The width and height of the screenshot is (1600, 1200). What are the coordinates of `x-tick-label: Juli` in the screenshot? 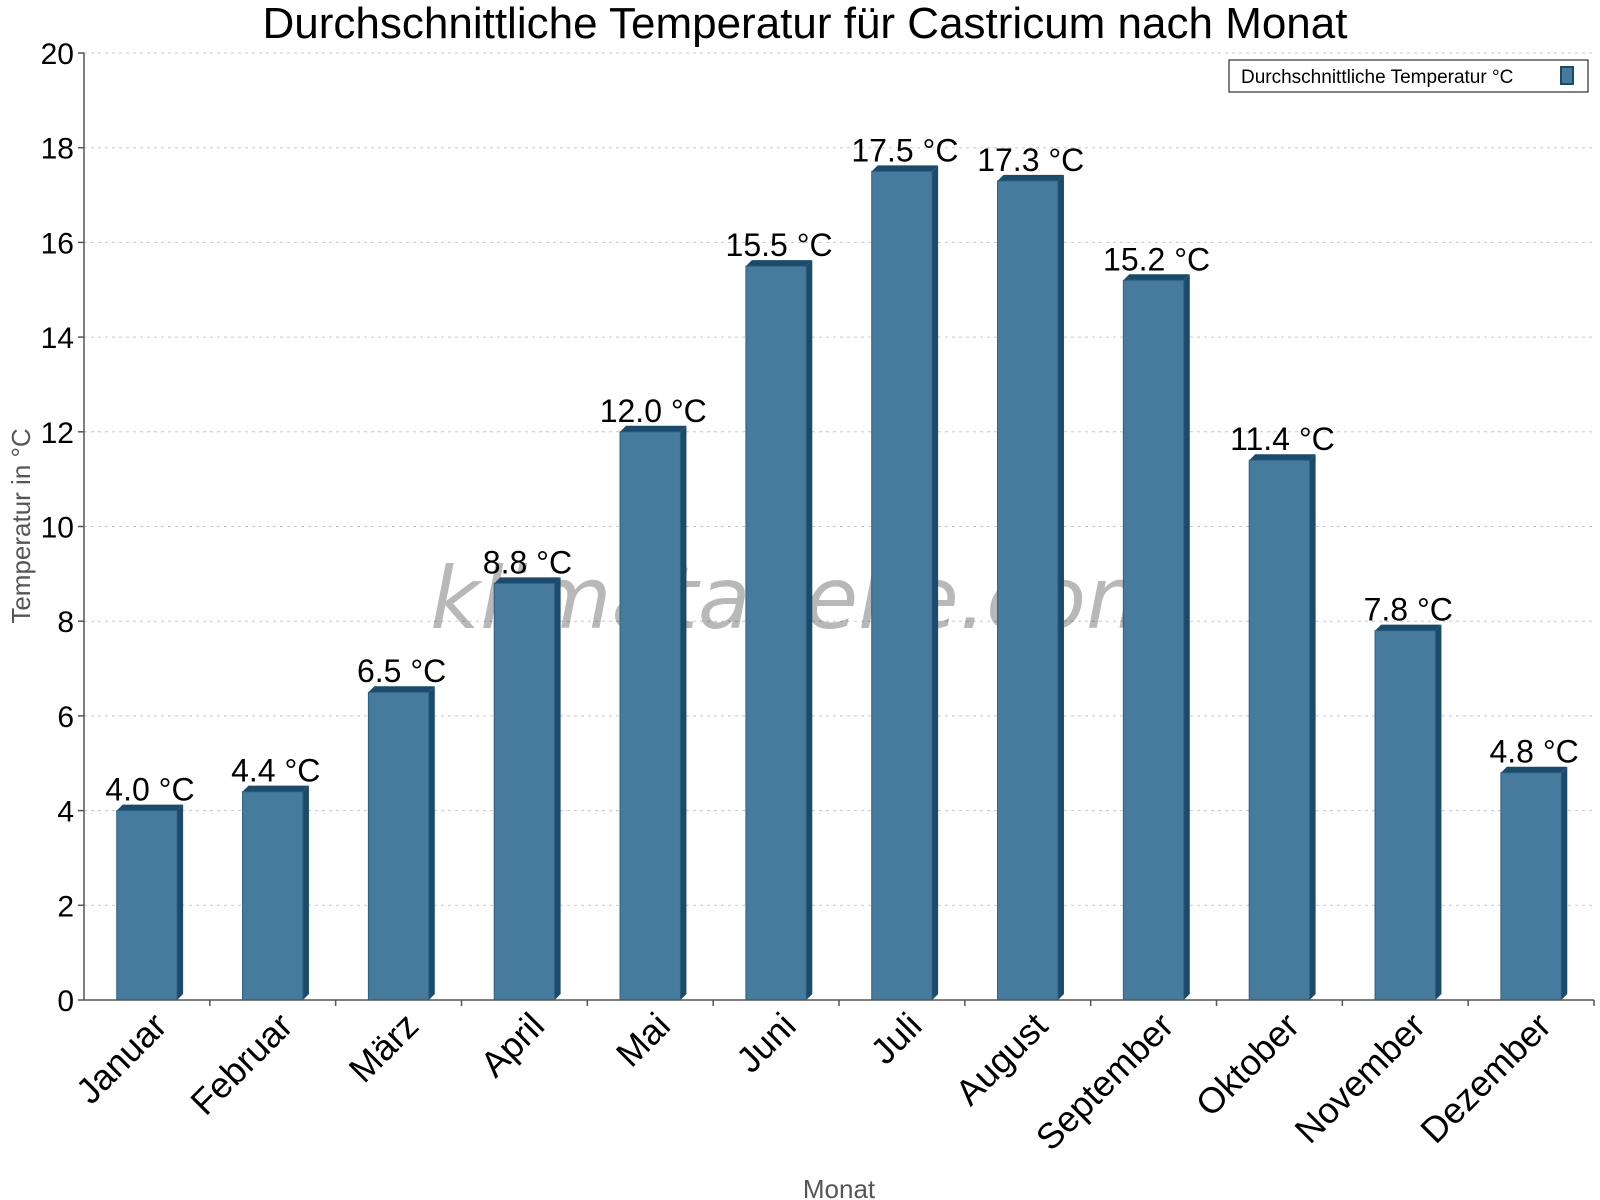 It's located at (895, 1038).